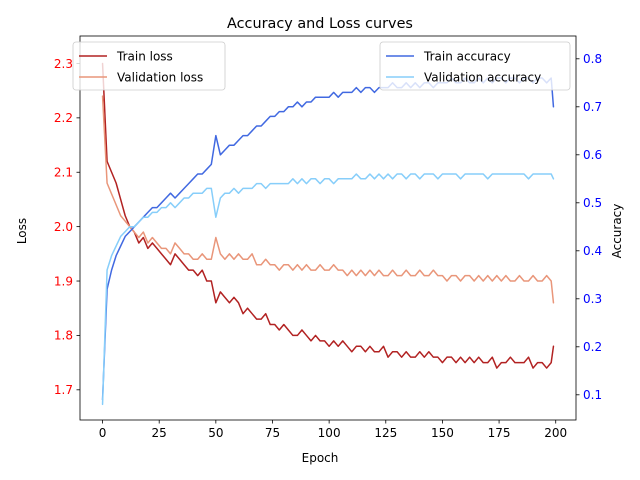 The width and height of the screenshot is (640, 480). Describe the element at coordinates (159, 433) in the screenshot. I see `x-tick-label: 25` at that location.